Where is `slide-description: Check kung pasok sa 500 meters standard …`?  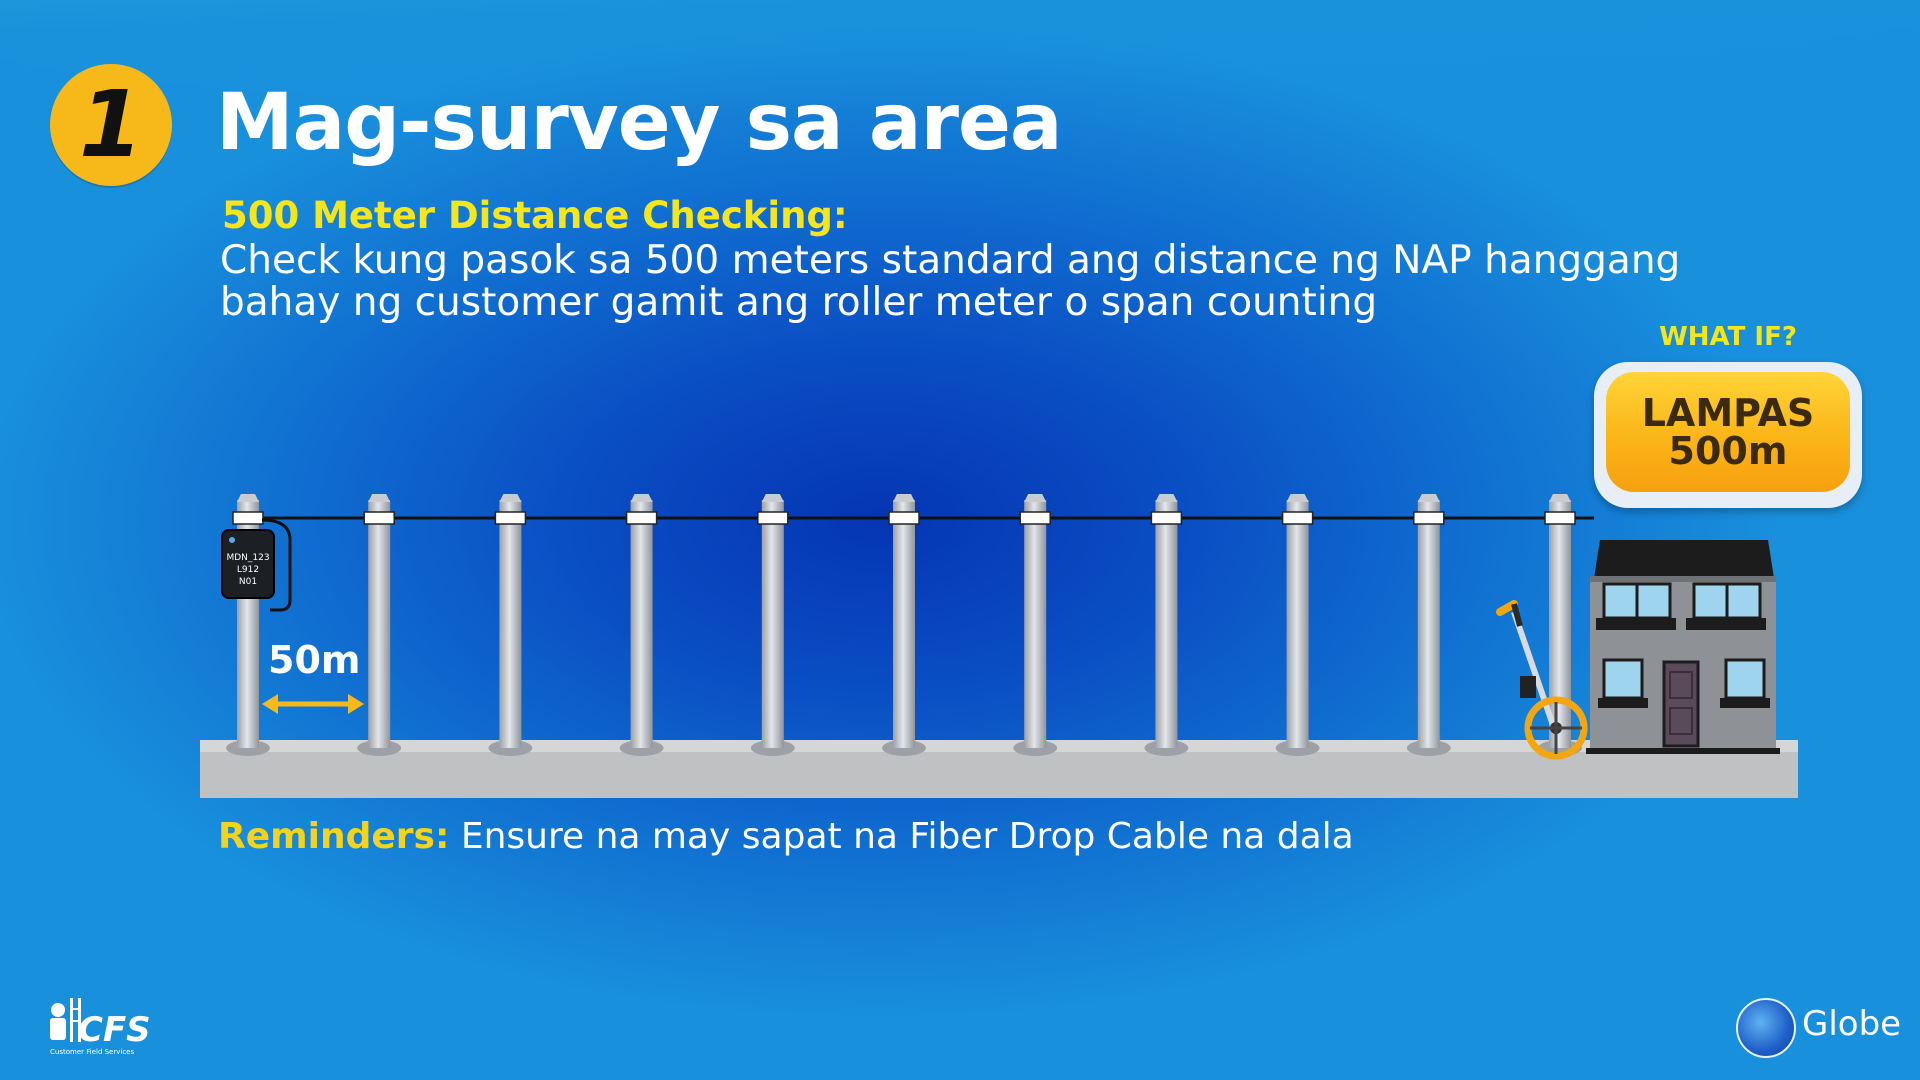 slide-description: Check kung pasok sa 500 meters standard … is located at coordinates (950, 281).